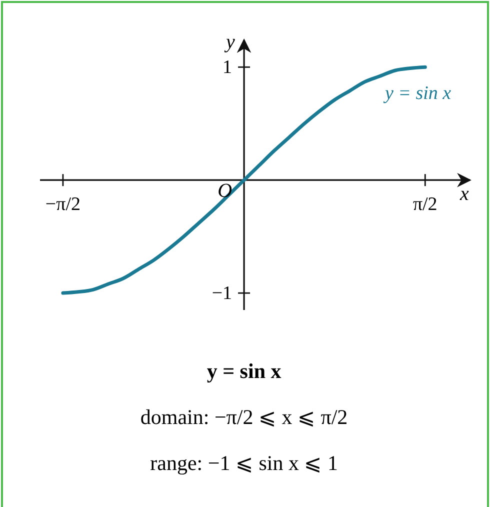 The width and height of the screenshot is (490, 507). Describe the element at coordinates (417, 93) in the screenshot. I see `series-label: y = sin x` at that location.